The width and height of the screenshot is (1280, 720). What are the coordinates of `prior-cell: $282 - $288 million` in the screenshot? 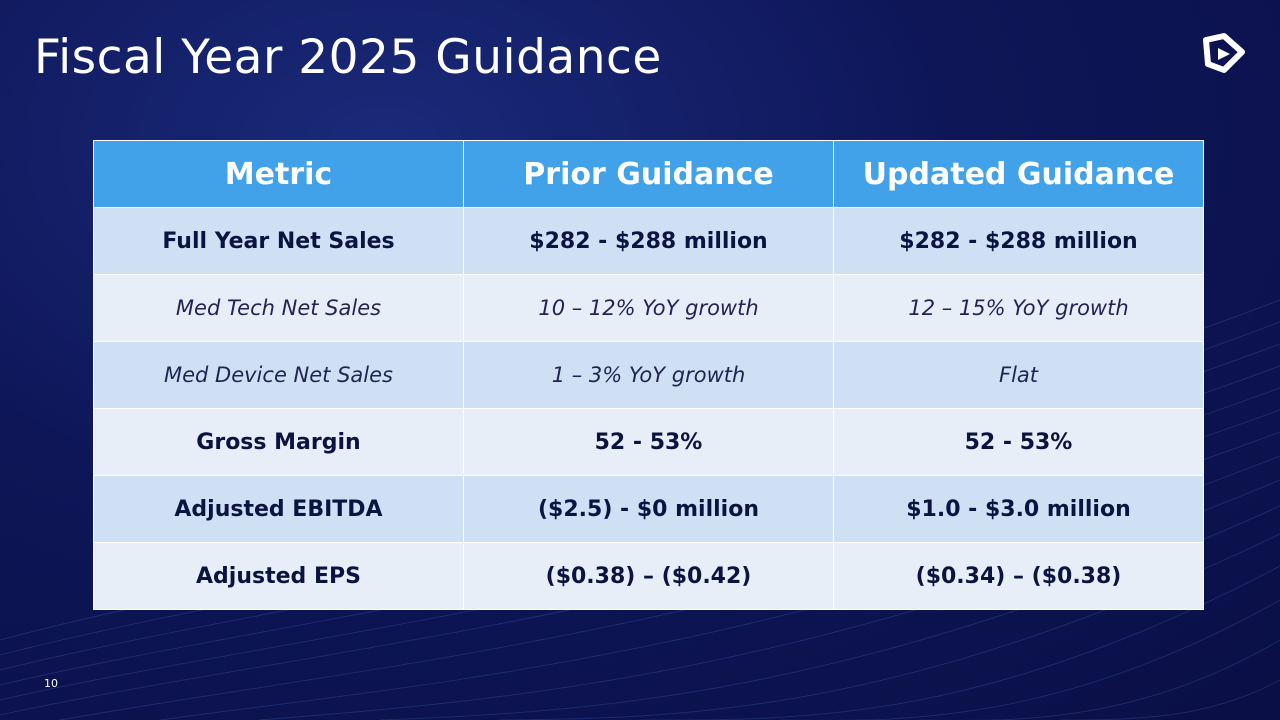 It's located at (648, 241).